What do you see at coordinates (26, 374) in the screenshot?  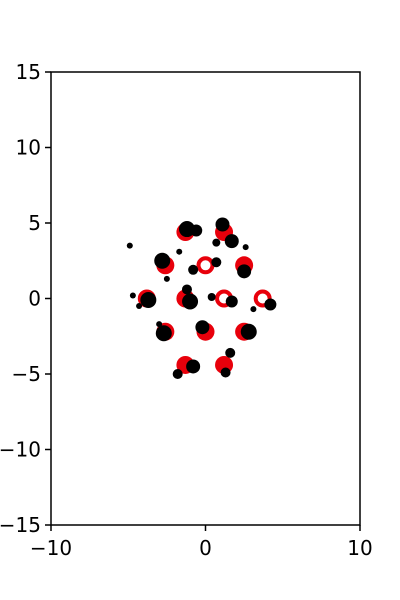 I see `y-tick-label-2: −5` at bounding box center [26, 374].